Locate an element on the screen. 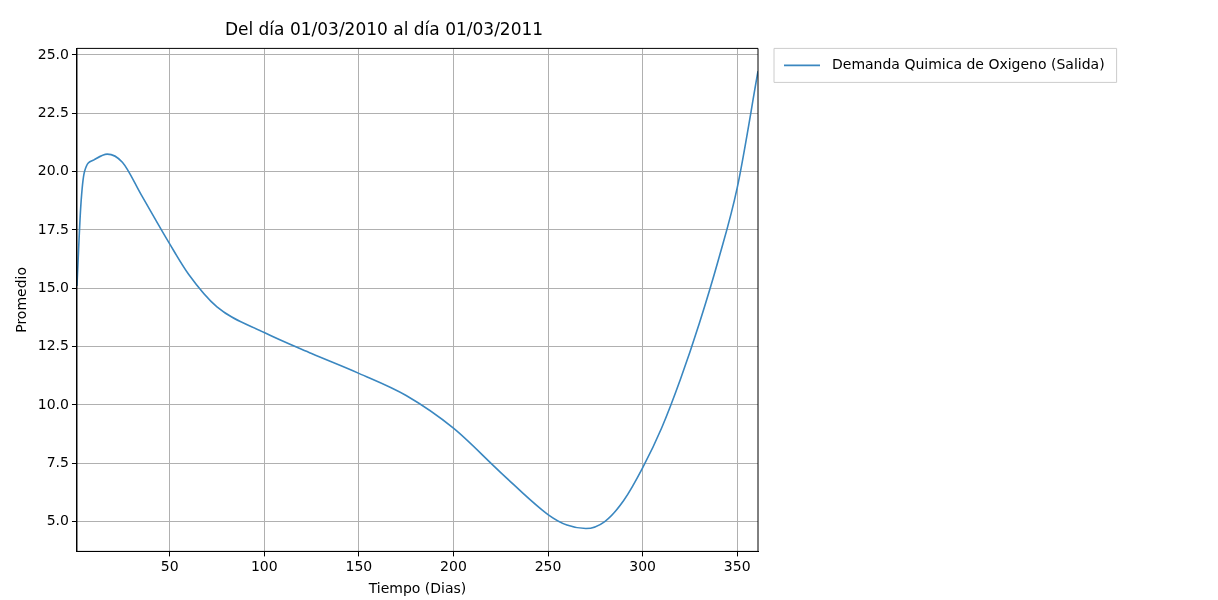  x-tick-label: 250 is located at coordinates (548, 566).